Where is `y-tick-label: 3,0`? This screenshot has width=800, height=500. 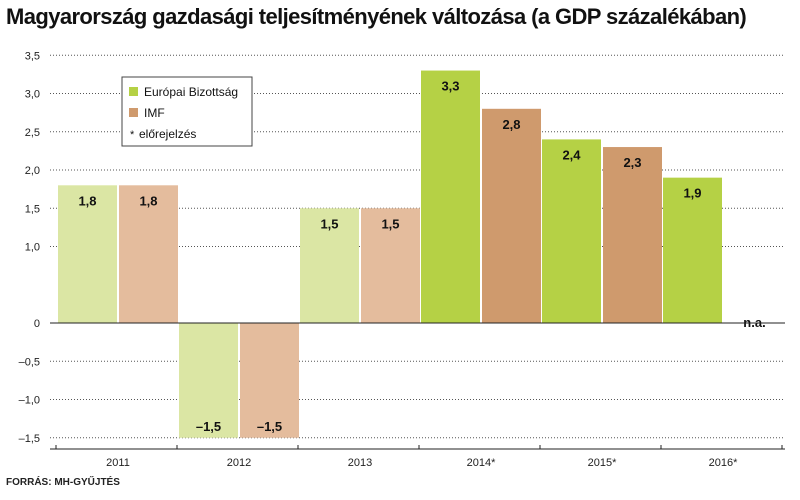 y-tick-label: 3,0 is located at coordinates (32, 95).